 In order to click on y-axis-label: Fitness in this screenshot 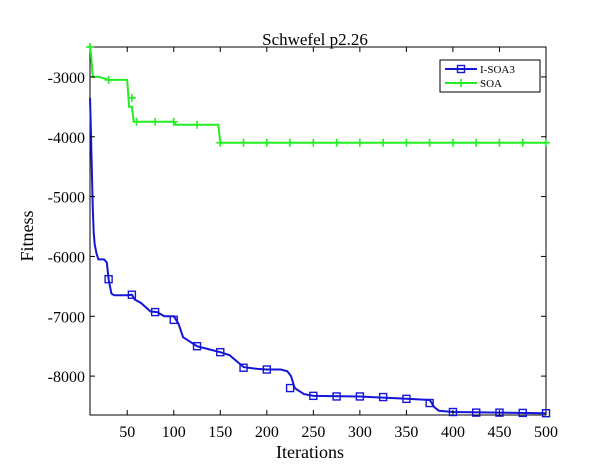, I will do `click(27, 235)`.